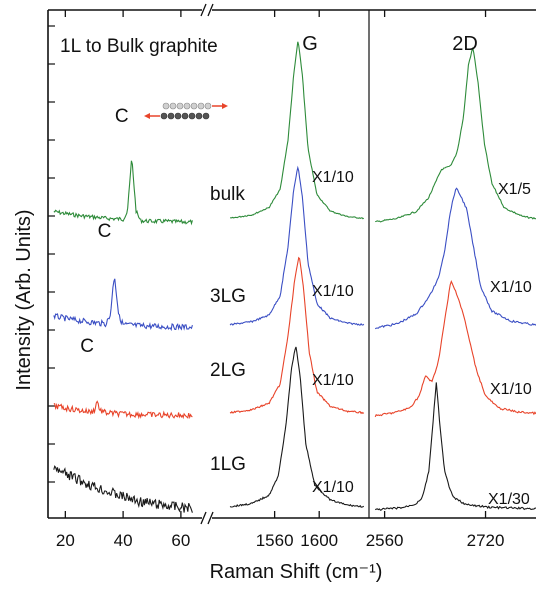 The height and width of the screenshot is (589, 536). I want to click on schematic-arrowhead-left, so click(147, 116).